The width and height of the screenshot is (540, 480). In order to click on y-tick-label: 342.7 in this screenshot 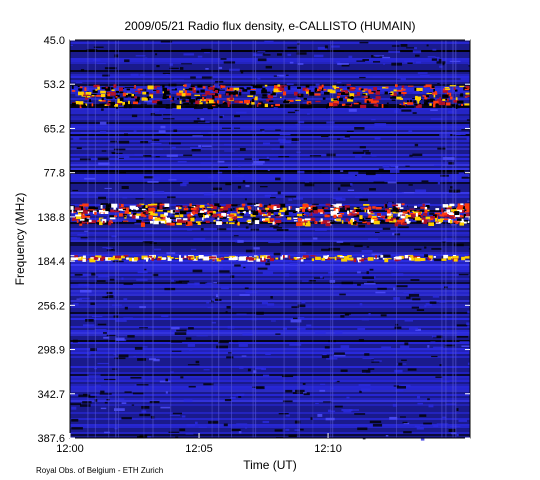, I will do `click(51, 395)`.